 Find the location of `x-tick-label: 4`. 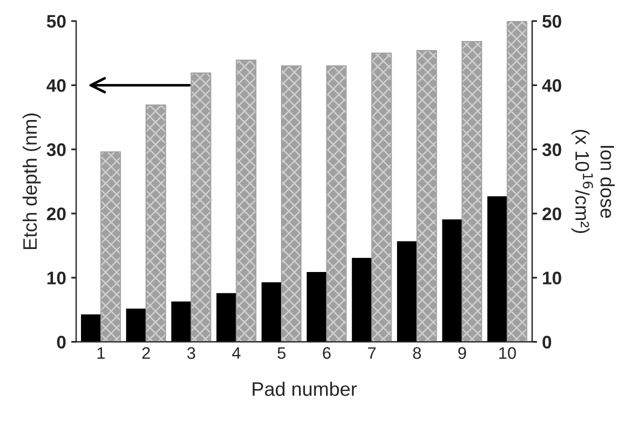

x-tick-label: 4 is located at coordinates (236, 353).